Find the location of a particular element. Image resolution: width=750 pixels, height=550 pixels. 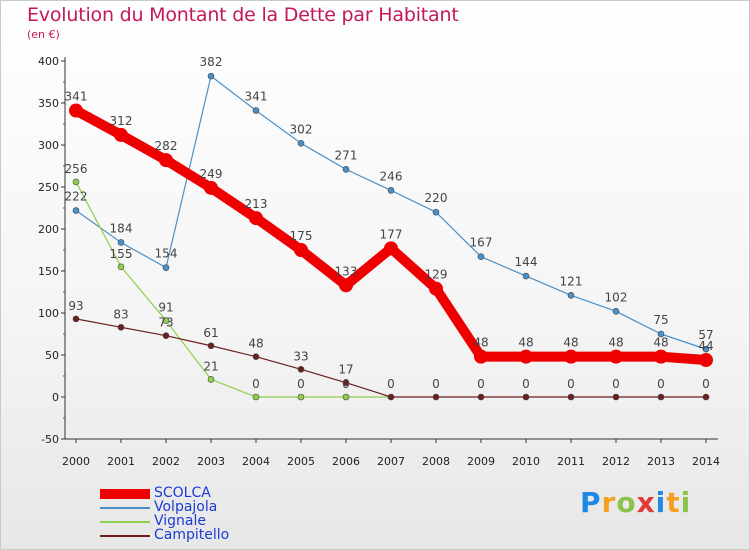

point-volpajola-2002 is located at coordinates (166, 267).